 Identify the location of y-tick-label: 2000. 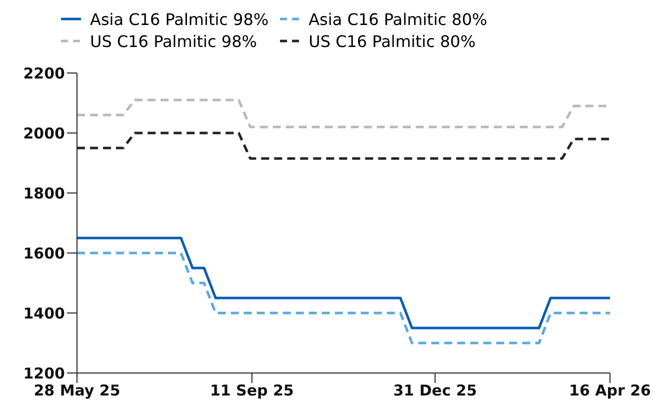
(44, 133).